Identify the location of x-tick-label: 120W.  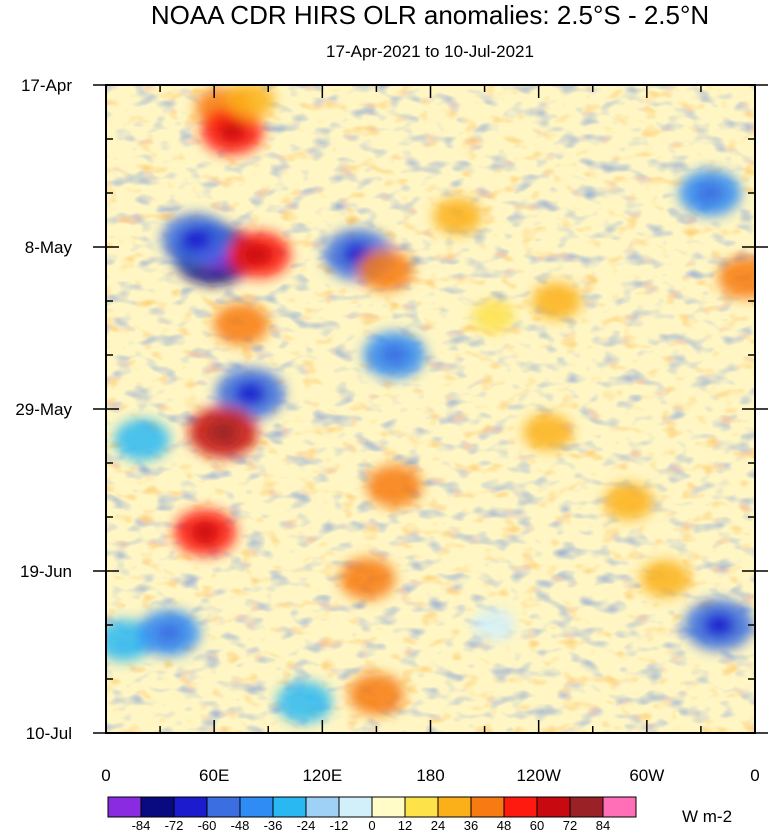
(538, 775).